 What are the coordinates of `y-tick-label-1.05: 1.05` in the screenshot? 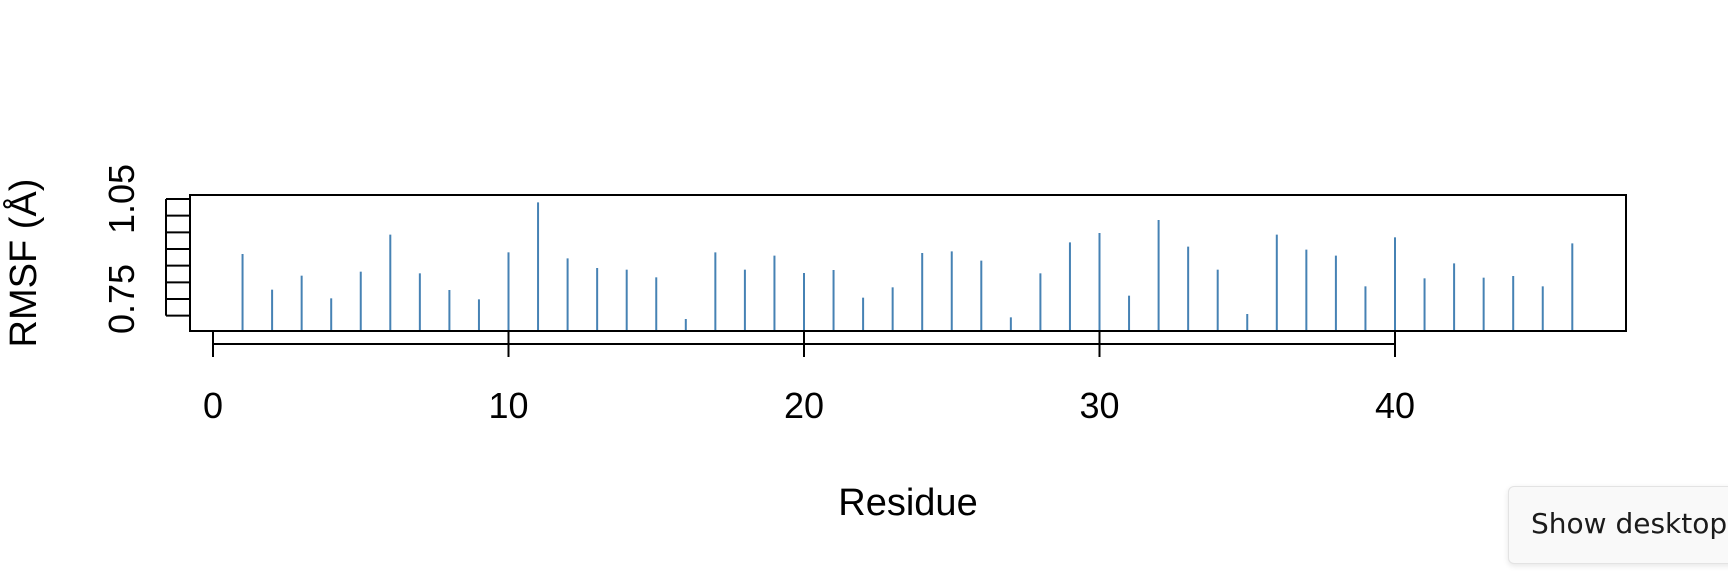 It's located at (121, 199).